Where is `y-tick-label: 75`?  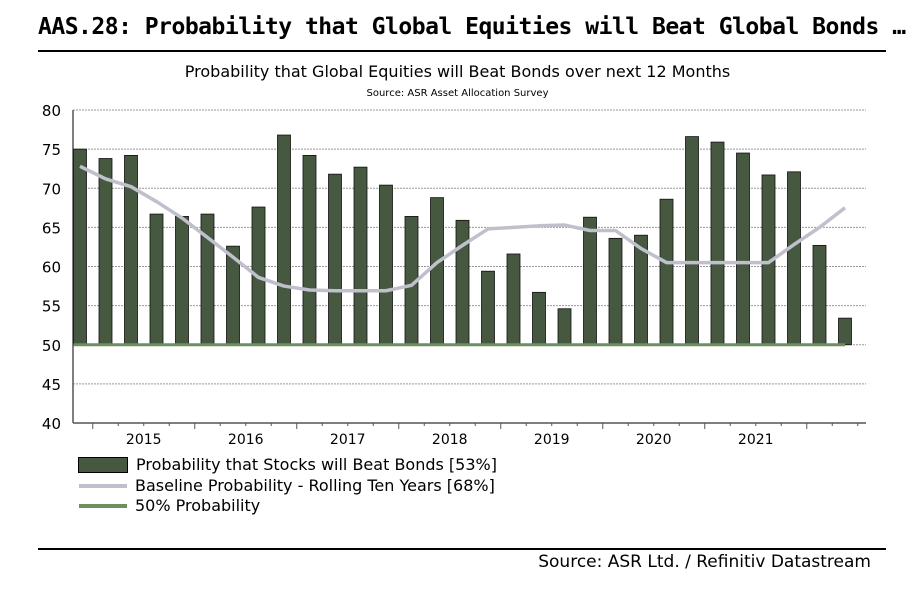
y-tick-label: 75 is located at coordinates (51, 150).